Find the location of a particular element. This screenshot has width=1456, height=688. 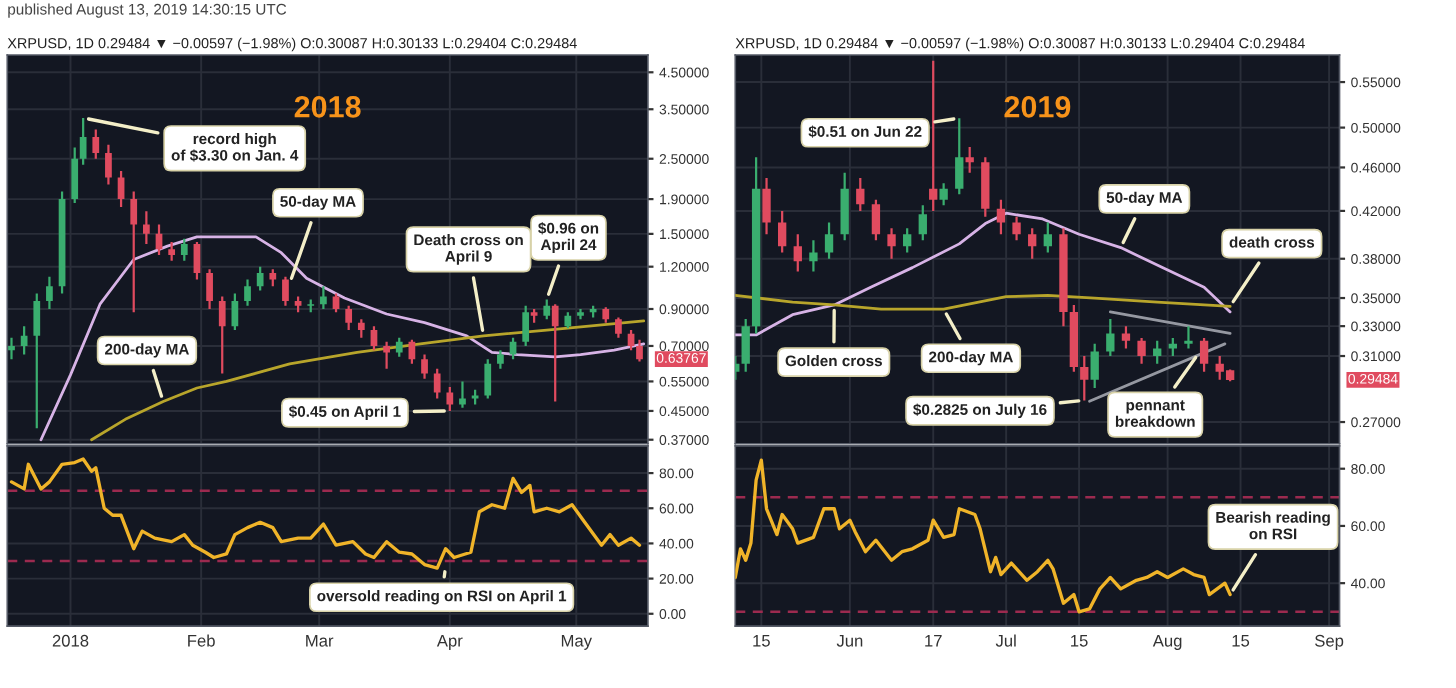

text: 2019 is located at coordinates (1037, 107).